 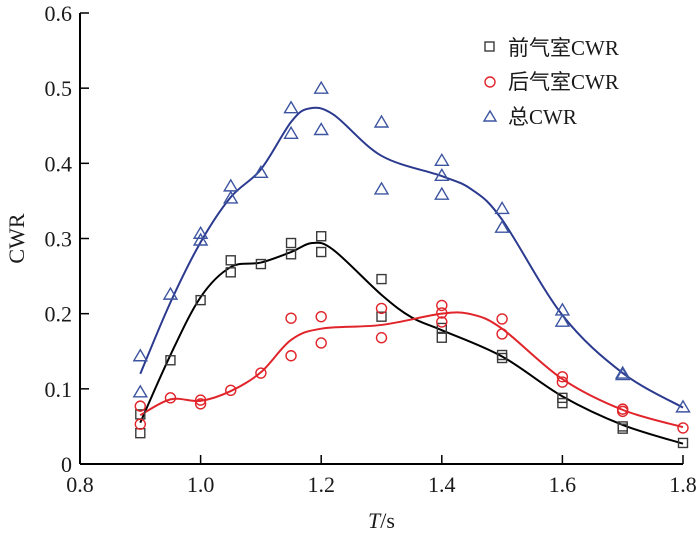 What do you see at coordinates (59, 163) in the screenshot?
I see `y-tick-label: 0.4` at bounding box center [59, 163].